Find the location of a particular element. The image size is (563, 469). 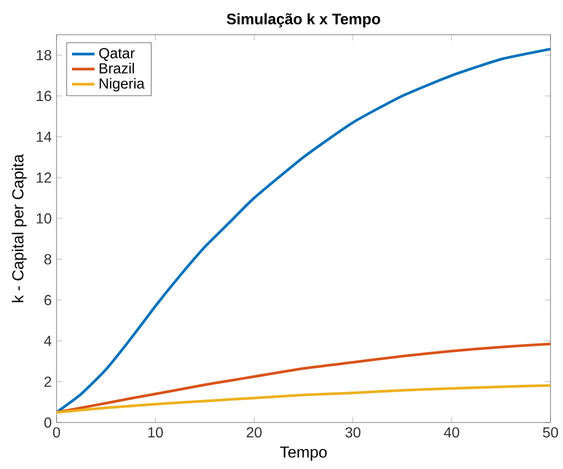

y-tick-label: 4 is located at coordinates (48, 341).